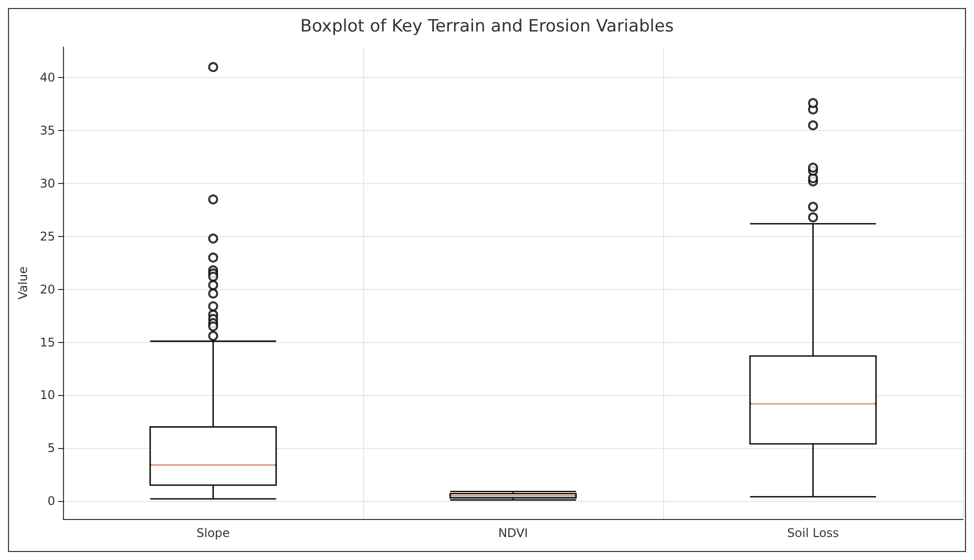 The width and height of the screenshot is (974, 560). What do you see at coordinates (813, 533) in the screenshot?
I see `x-tick-label: Soil Loss` at bounding box center [813, 533].